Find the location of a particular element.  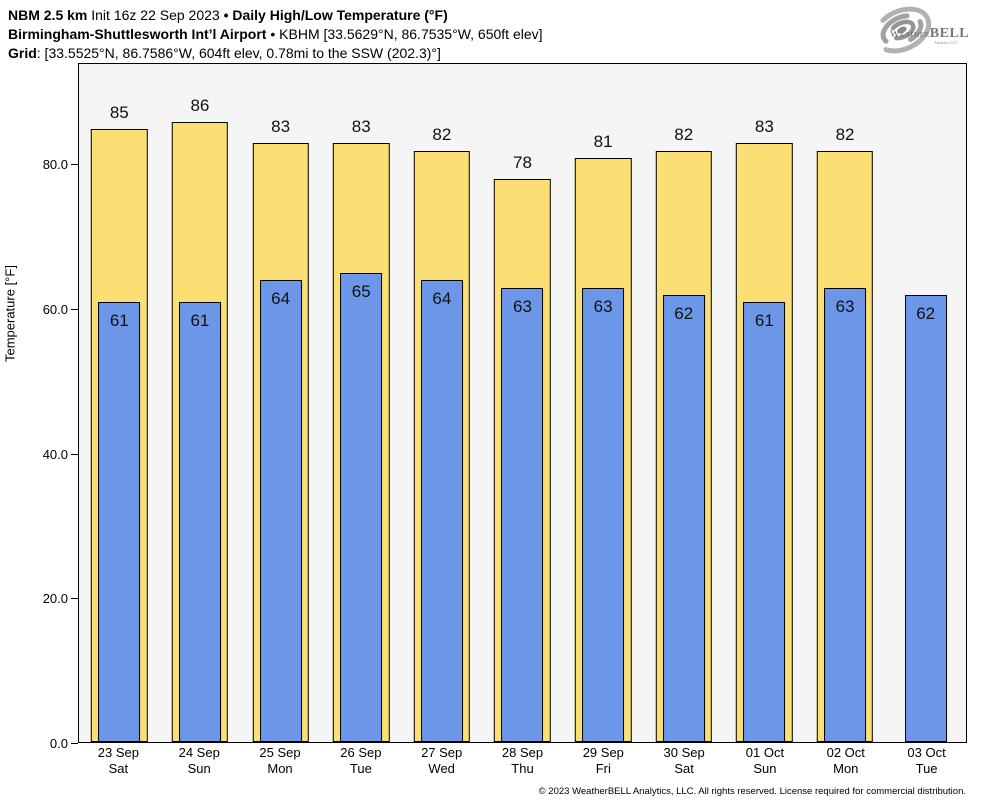

x-tick-label: 28 Sep Thu is located at coordinates (522, 761).